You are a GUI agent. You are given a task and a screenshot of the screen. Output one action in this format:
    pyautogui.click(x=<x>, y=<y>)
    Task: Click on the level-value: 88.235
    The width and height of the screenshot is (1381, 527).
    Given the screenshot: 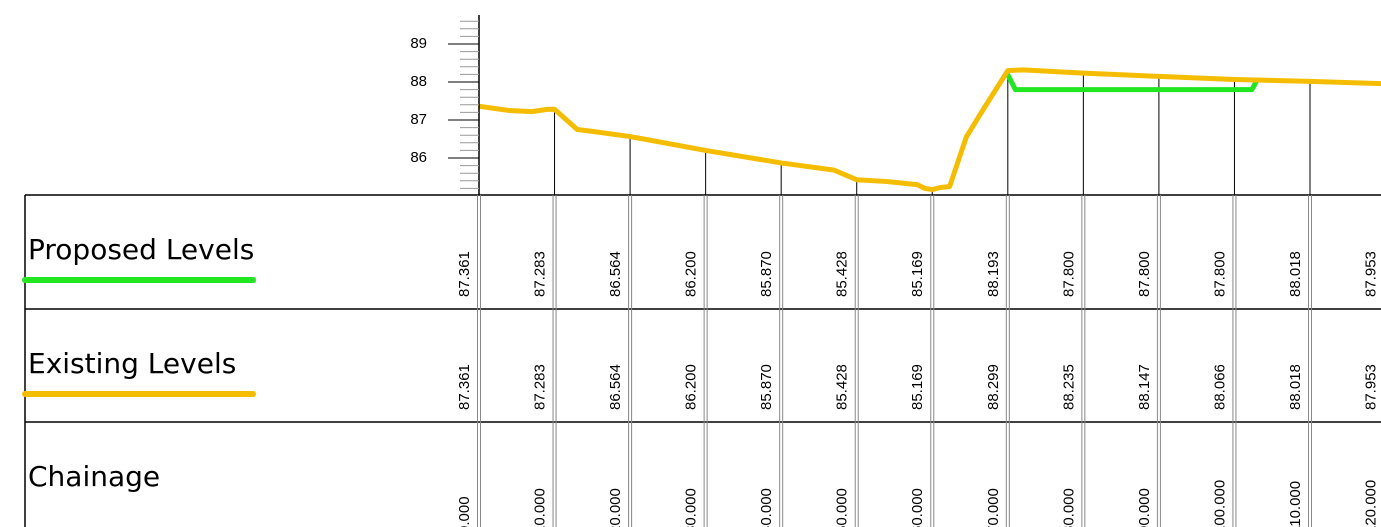 What is the action you would take?
    pyautogui.click(x=1068, y=387)
    